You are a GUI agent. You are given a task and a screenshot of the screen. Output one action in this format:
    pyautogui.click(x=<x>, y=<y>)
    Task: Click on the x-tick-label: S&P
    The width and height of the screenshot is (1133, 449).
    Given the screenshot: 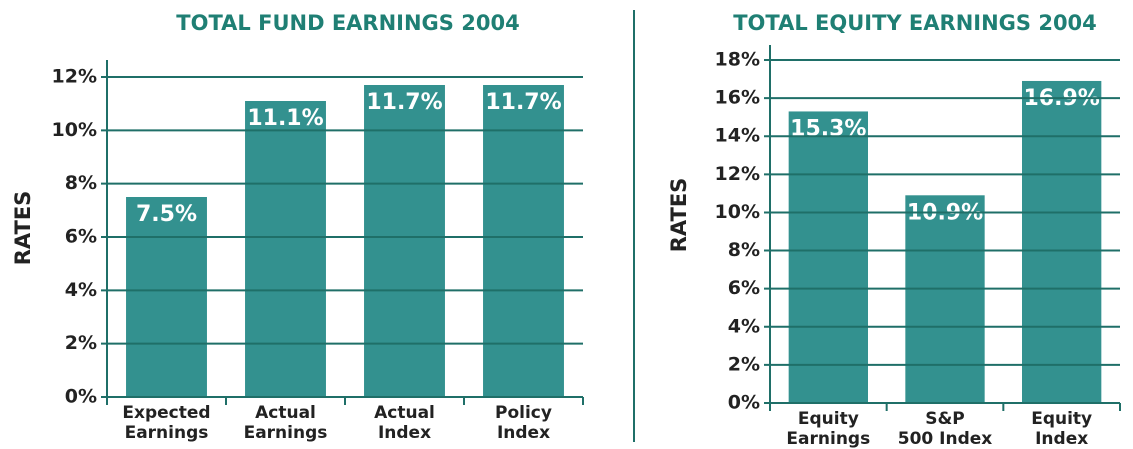 What is the action you would take?
    pyautogui.click(x=945, y=419)
    